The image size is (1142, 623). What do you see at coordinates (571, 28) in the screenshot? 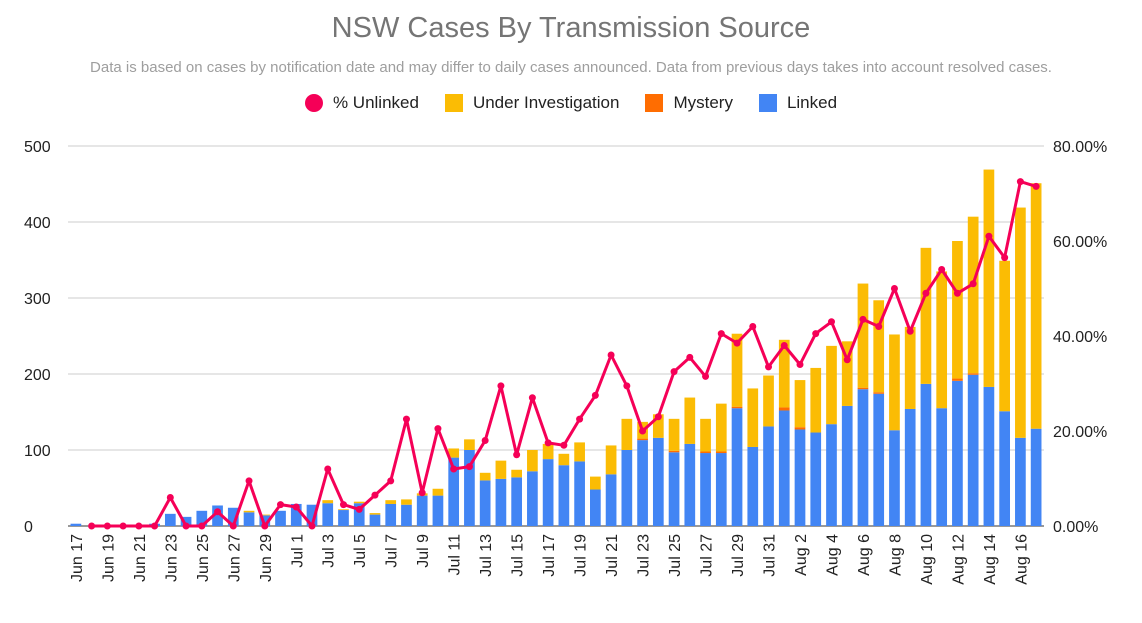
I see `chart-title: NSW Cases By Transmission Source` at bounding box center [571, 28].